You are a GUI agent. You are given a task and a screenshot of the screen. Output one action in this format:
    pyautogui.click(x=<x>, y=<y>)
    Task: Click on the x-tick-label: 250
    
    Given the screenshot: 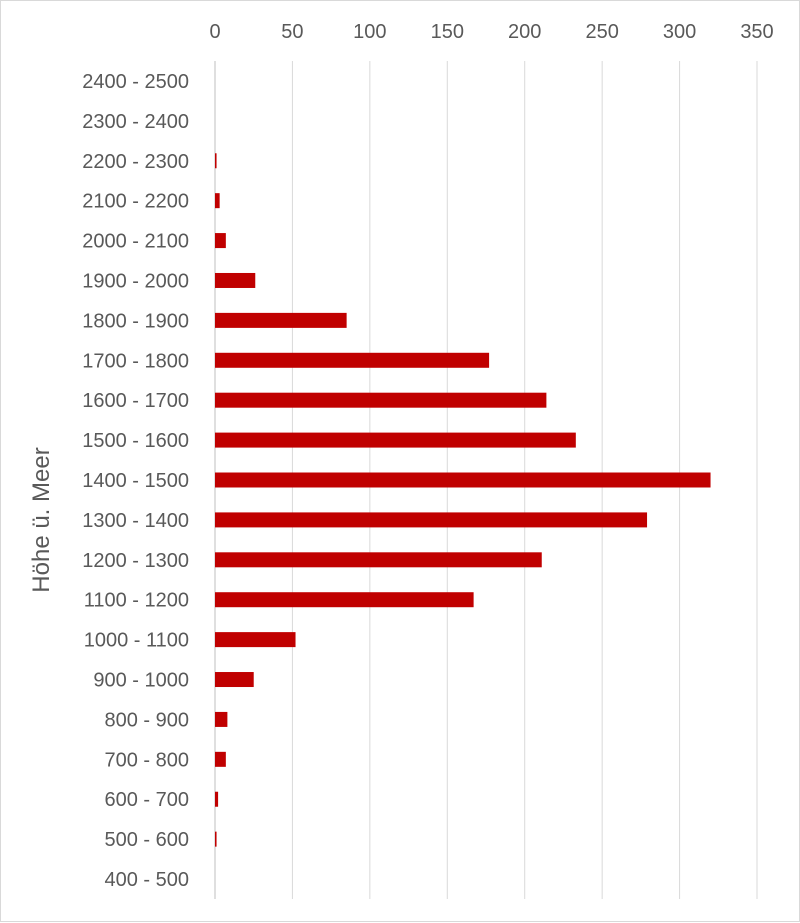 What is the action you would take?
    pyautogui.click(x=601, y=32)
    